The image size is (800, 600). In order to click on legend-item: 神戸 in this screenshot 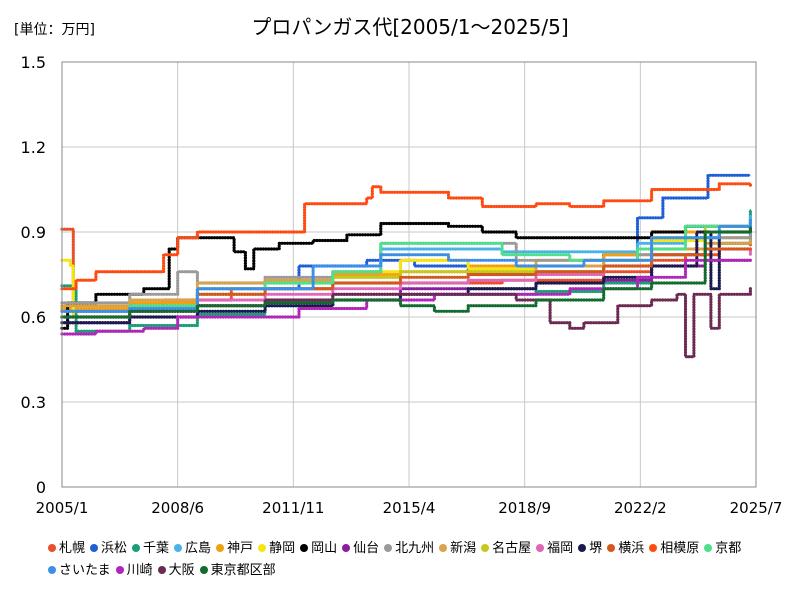, I will do `click(234, 549)`.